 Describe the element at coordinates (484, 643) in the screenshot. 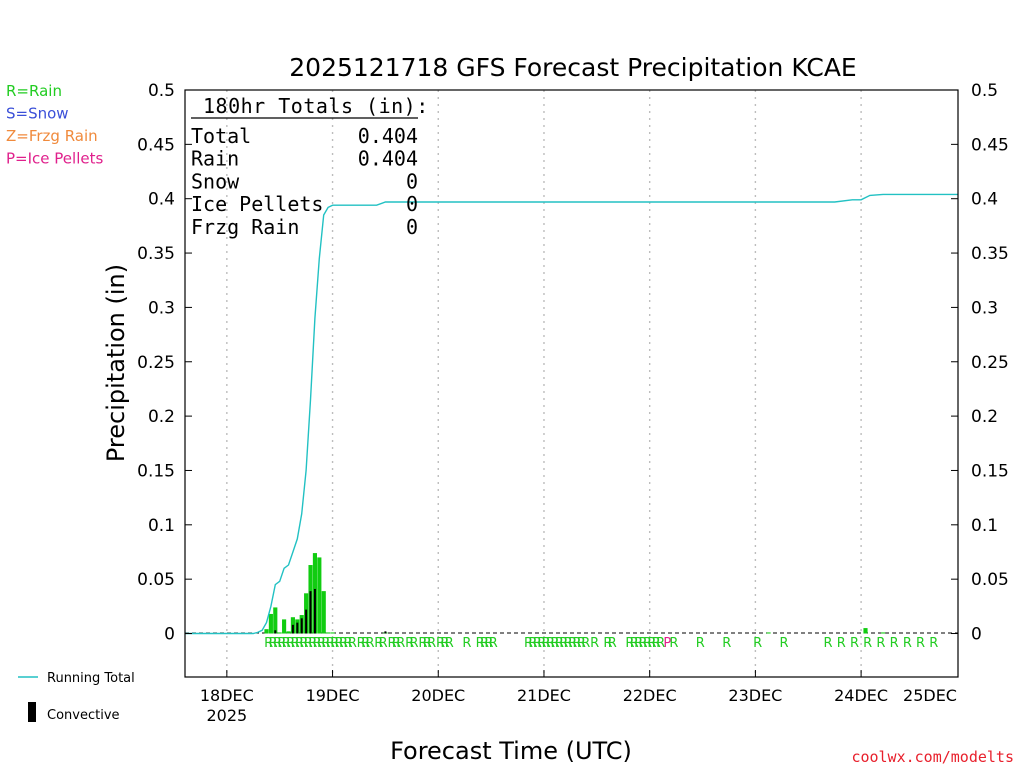

I see `rain-marker-38: R` at that location.